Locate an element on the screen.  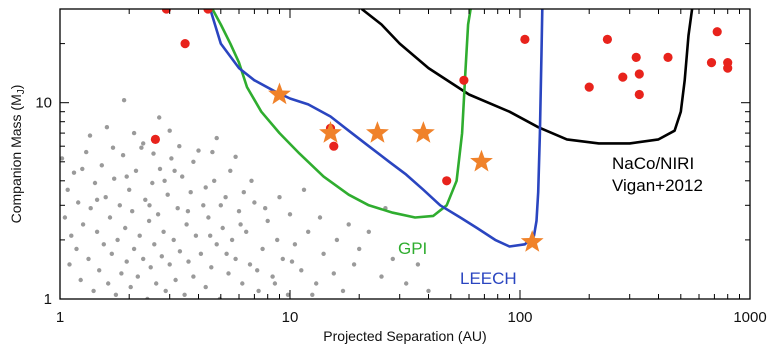
y-tick-label: 1 is located at coordinates (48, 299).